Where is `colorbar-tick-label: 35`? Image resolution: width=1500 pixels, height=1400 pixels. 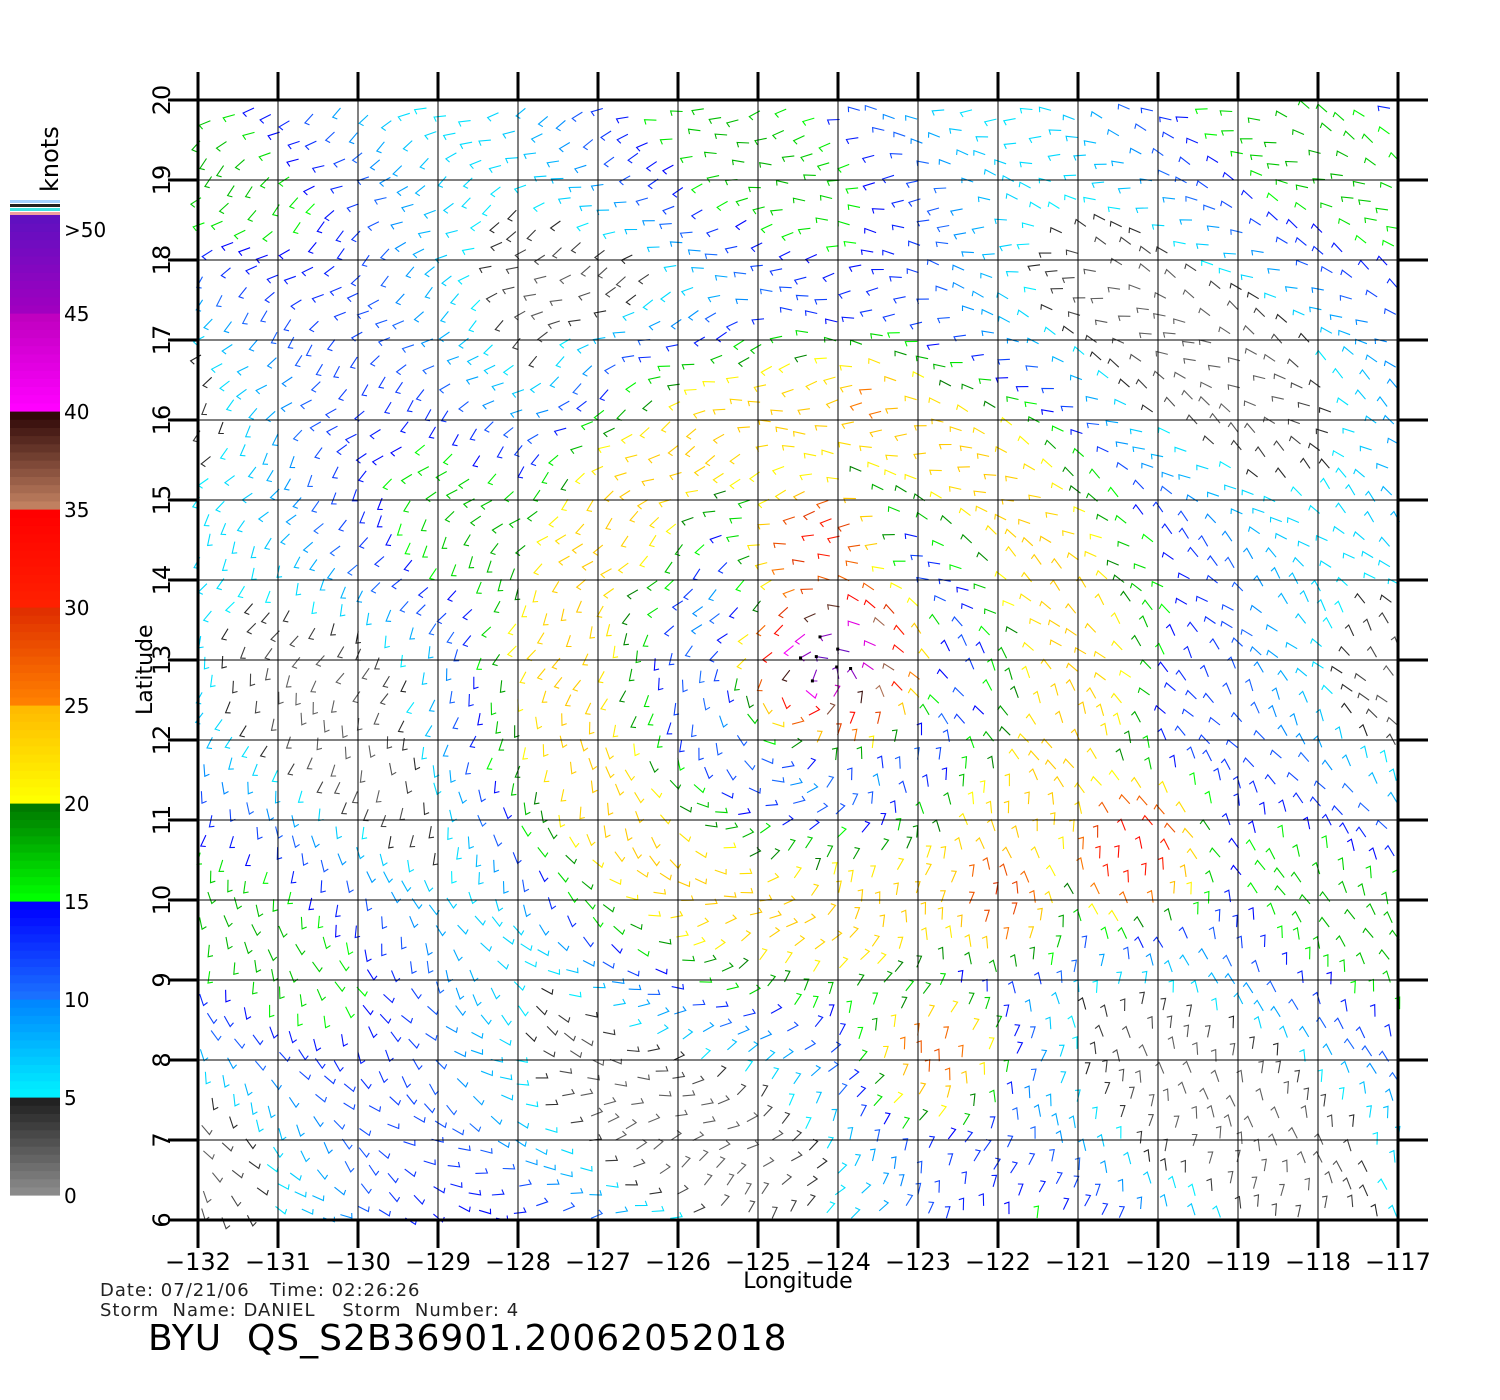
colorbar-tick-label: 35 is located at coordinates (76, 510).